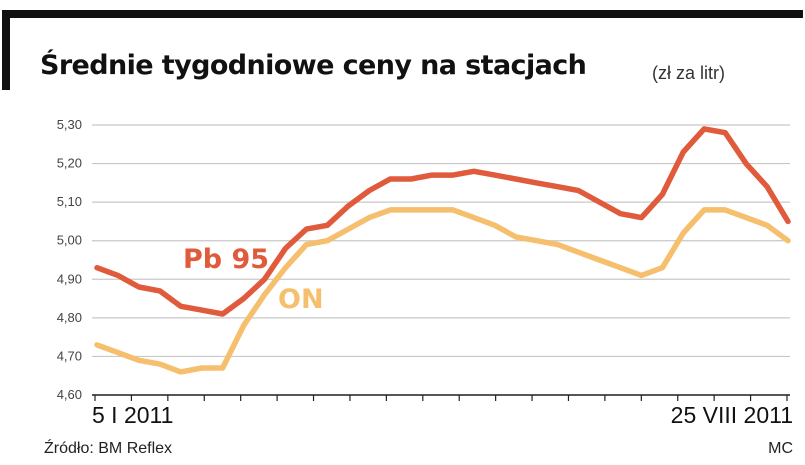 This screenshot has width=805, height=465. What do you see at coordinates (313, 65) in the screenshot?
I see `chart-title: Średnie tygodniowe ceny na stacjach` at bounding box center [313, 65].